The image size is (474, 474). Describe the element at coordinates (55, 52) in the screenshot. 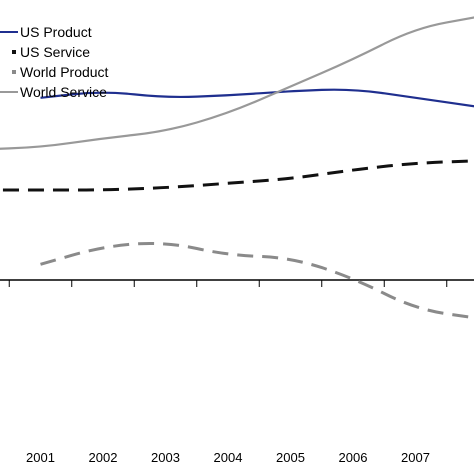

I see `legend-label: US Service` at that location.